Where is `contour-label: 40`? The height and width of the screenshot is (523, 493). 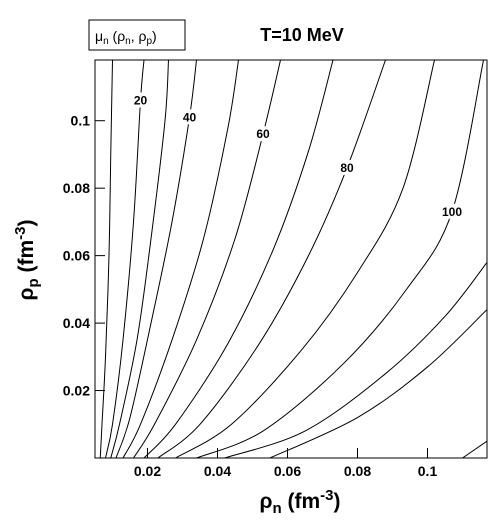 contour-label: 40 is located at coordinates (190, 117).